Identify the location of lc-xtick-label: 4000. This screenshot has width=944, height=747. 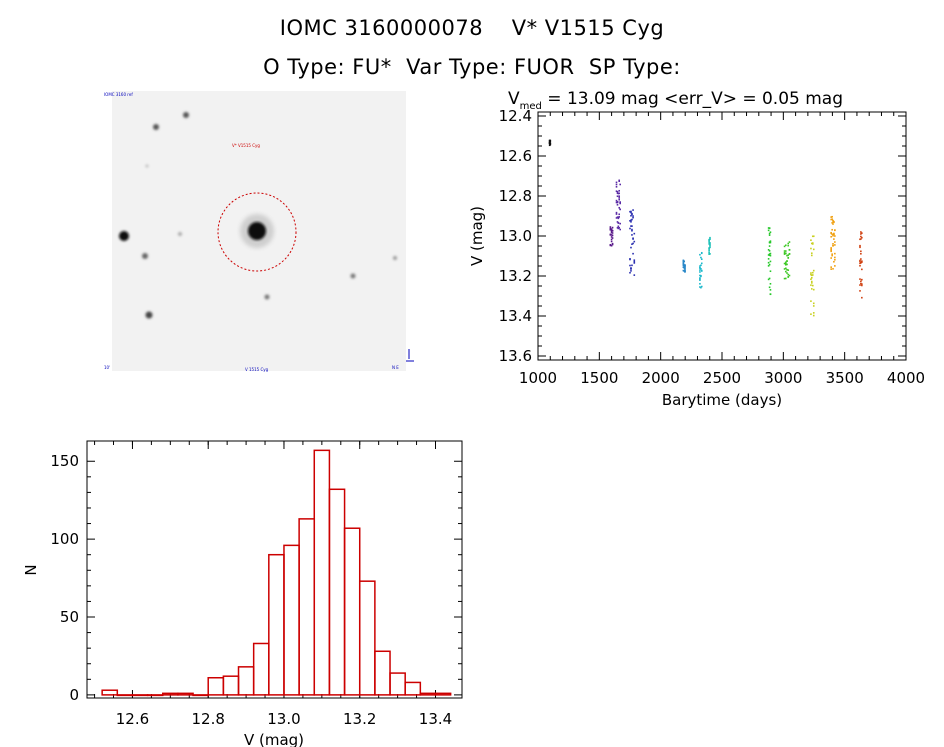
(906, 378).